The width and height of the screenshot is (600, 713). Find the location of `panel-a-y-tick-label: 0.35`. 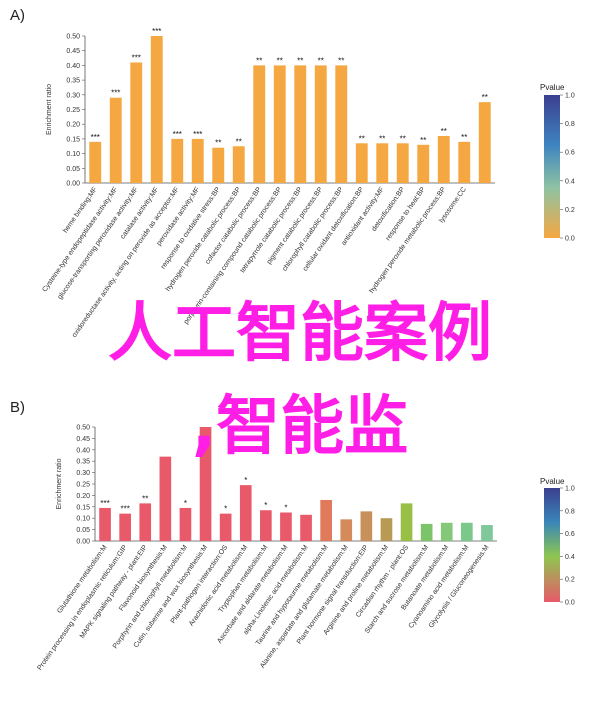

panel-a-y-tick-label: 0.35 is located at coordinates (73, 81).